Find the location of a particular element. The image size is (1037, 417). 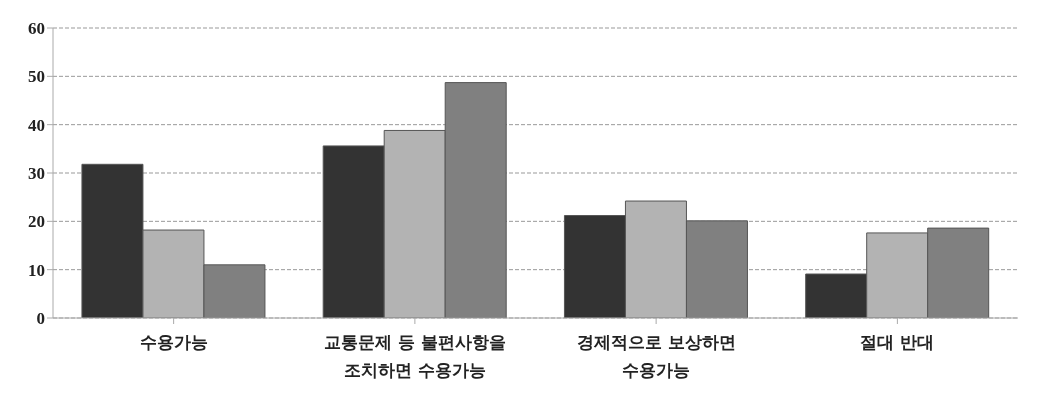

x-tick-label: 경제적으로 보상하면 수용가능 is located at coordinates (656, 356).